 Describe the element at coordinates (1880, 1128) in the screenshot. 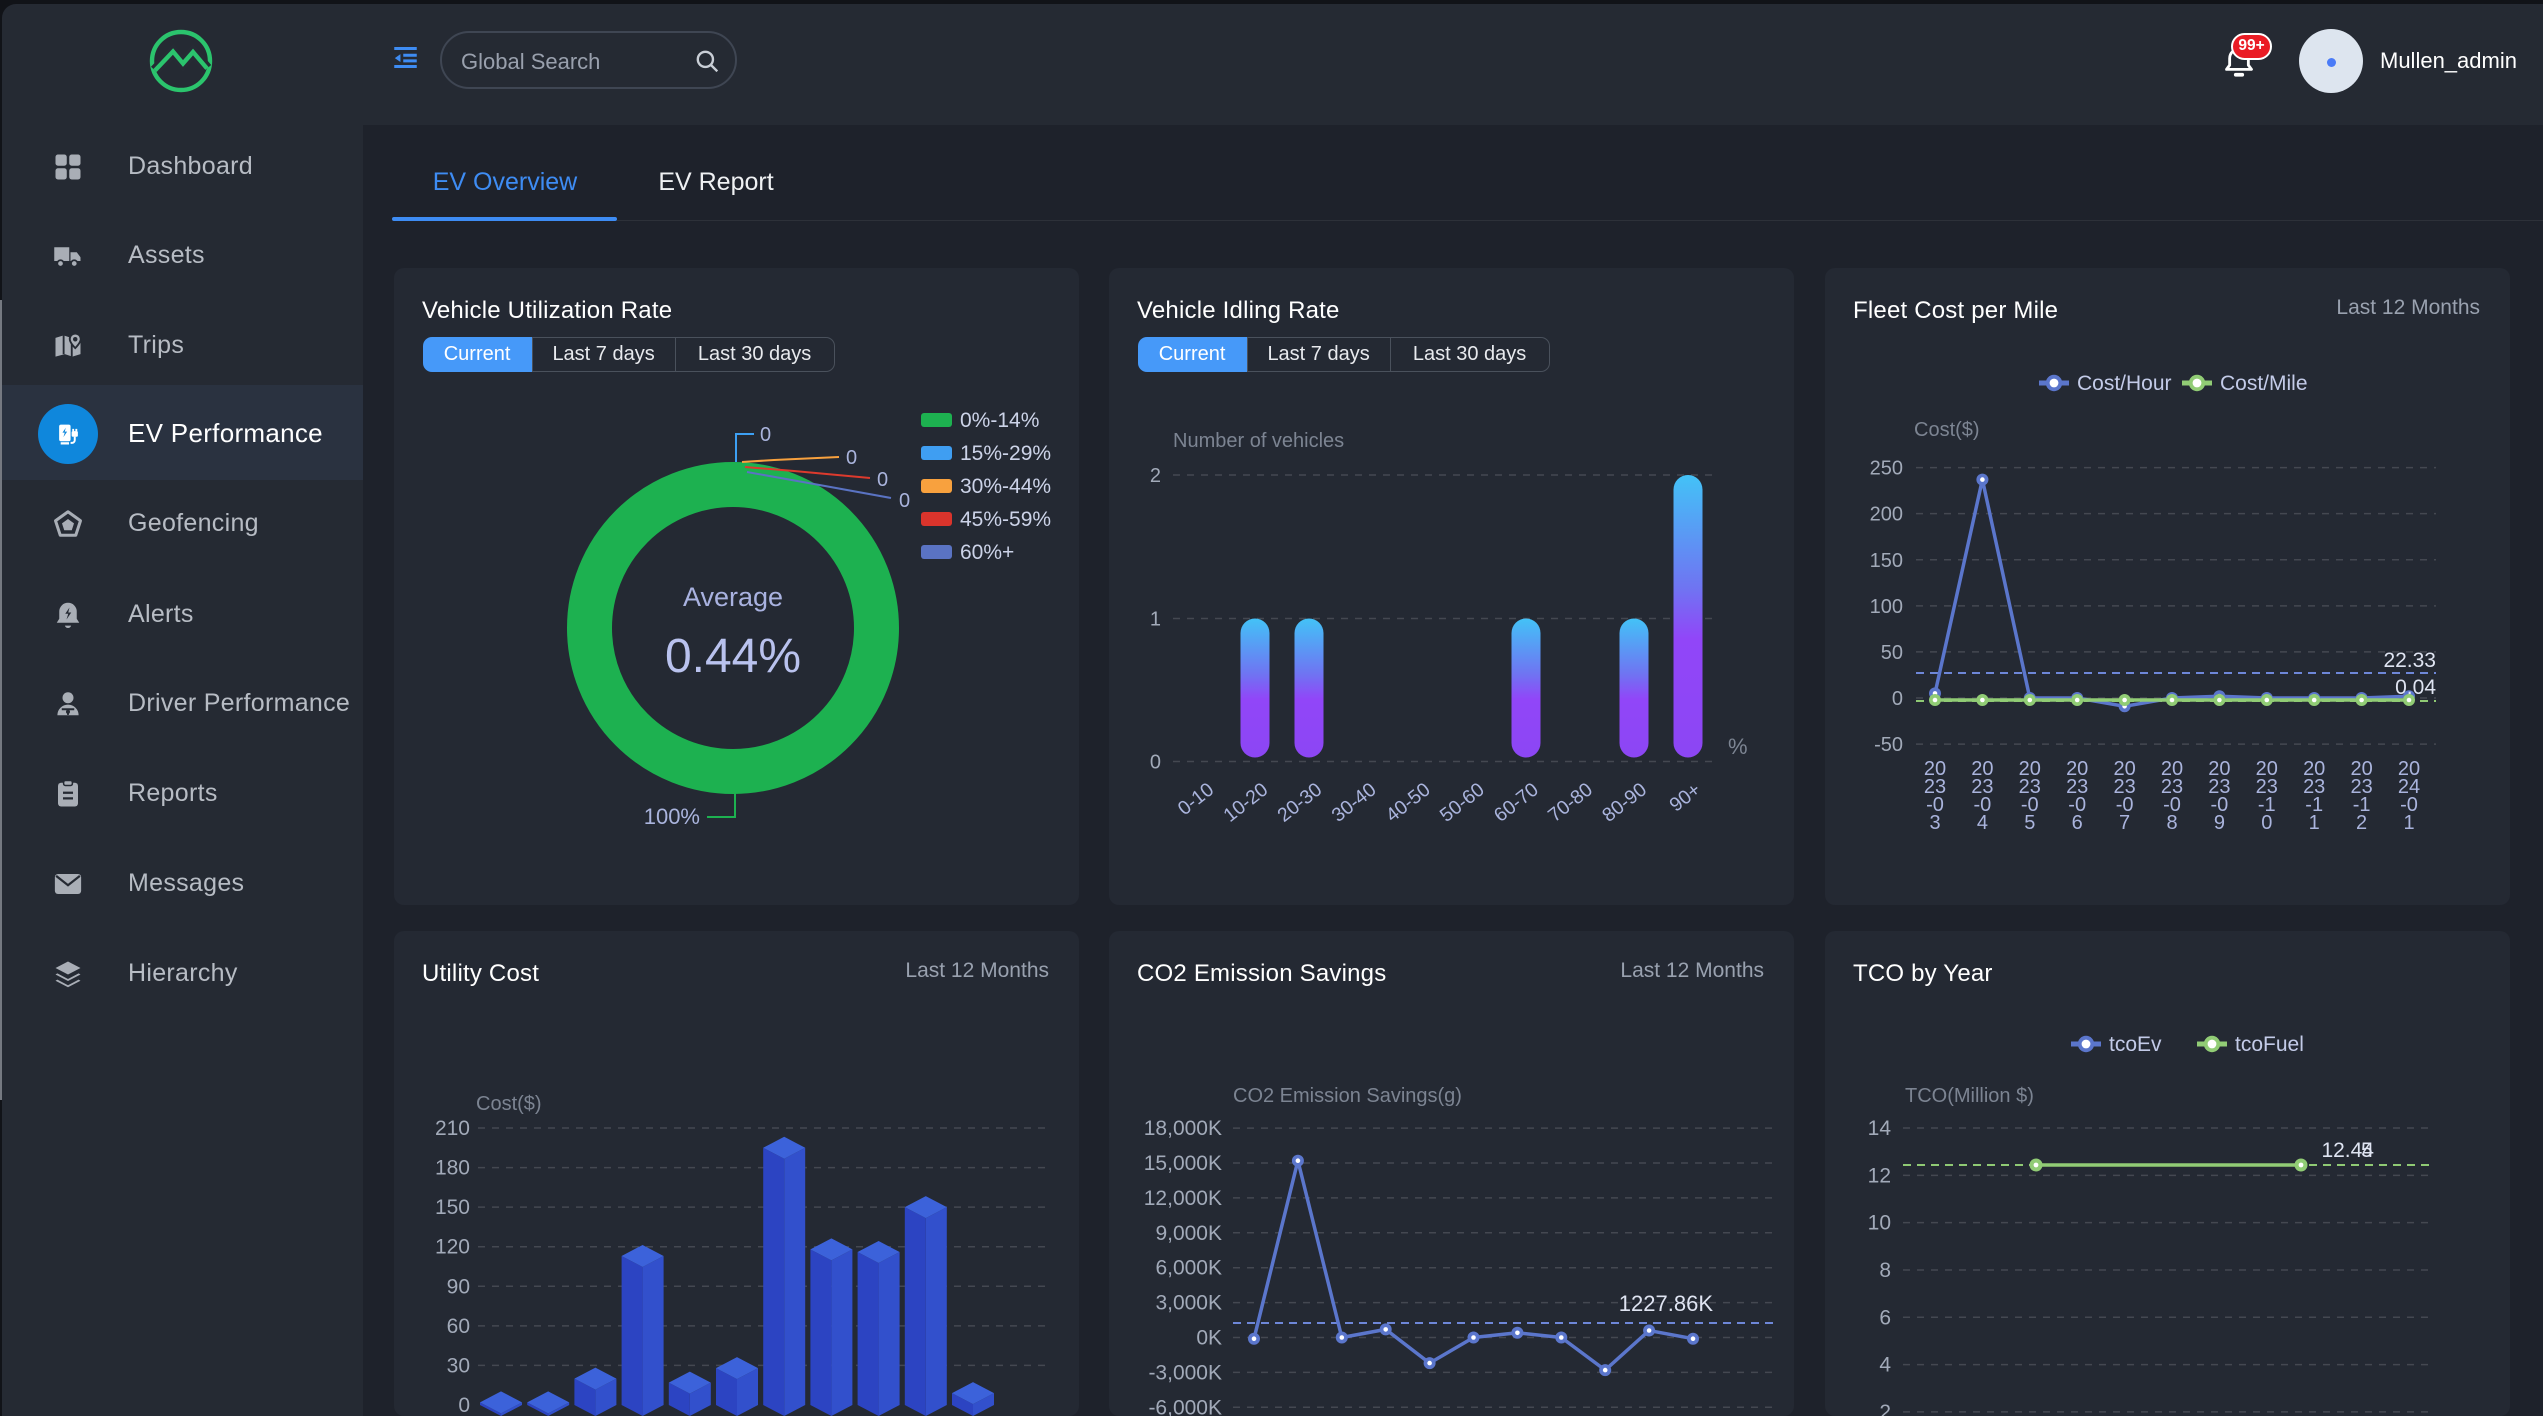

I see `svg-text: 14` at that location.